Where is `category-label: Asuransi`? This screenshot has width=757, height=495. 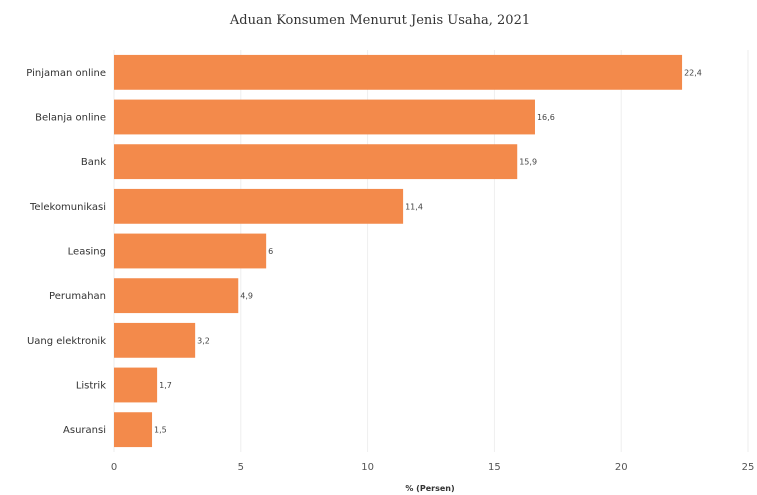
category-label: Asuransi is located at coordinates (84, 430).